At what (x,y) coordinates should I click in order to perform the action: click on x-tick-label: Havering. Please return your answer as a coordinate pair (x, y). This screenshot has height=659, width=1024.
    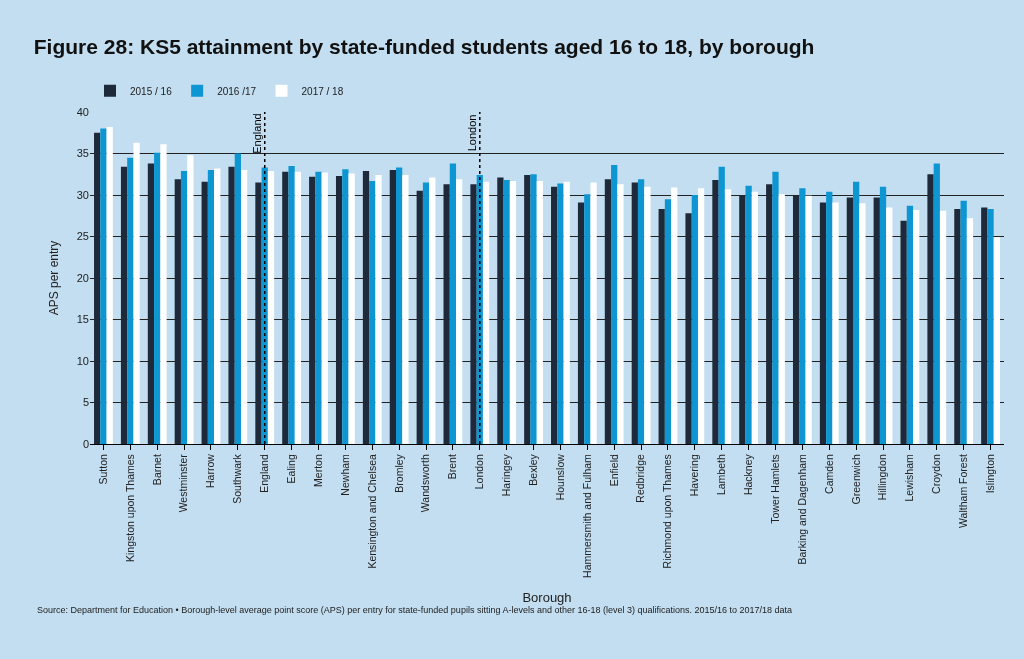
    Looking at the image, I should click on (694, 475).